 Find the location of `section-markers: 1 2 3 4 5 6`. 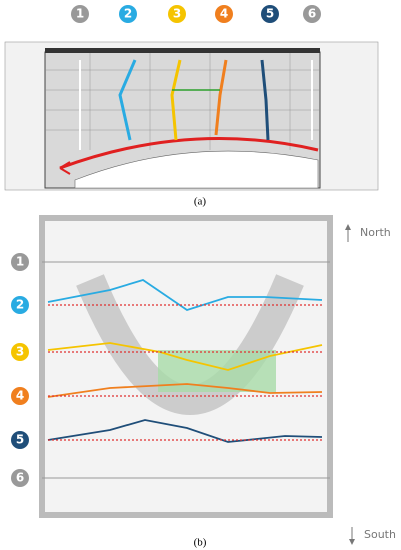

section-markers: 1 2 3 4 5 6 is located at coordinates (196, 14).